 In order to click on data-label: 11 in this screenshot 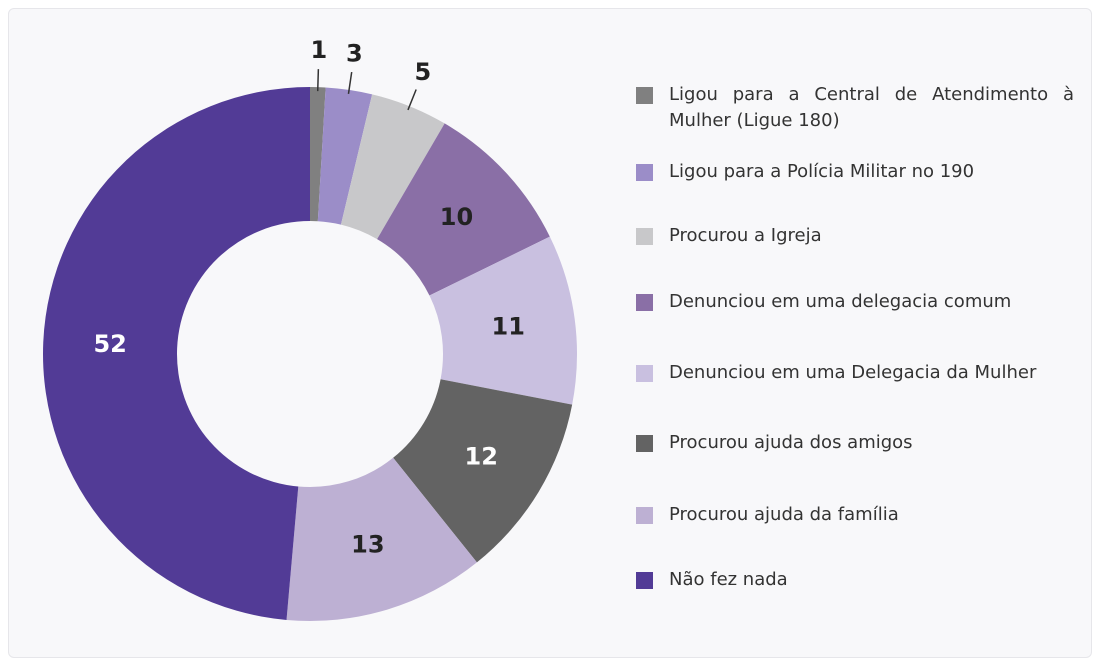, I will do `click(508, 327)`.